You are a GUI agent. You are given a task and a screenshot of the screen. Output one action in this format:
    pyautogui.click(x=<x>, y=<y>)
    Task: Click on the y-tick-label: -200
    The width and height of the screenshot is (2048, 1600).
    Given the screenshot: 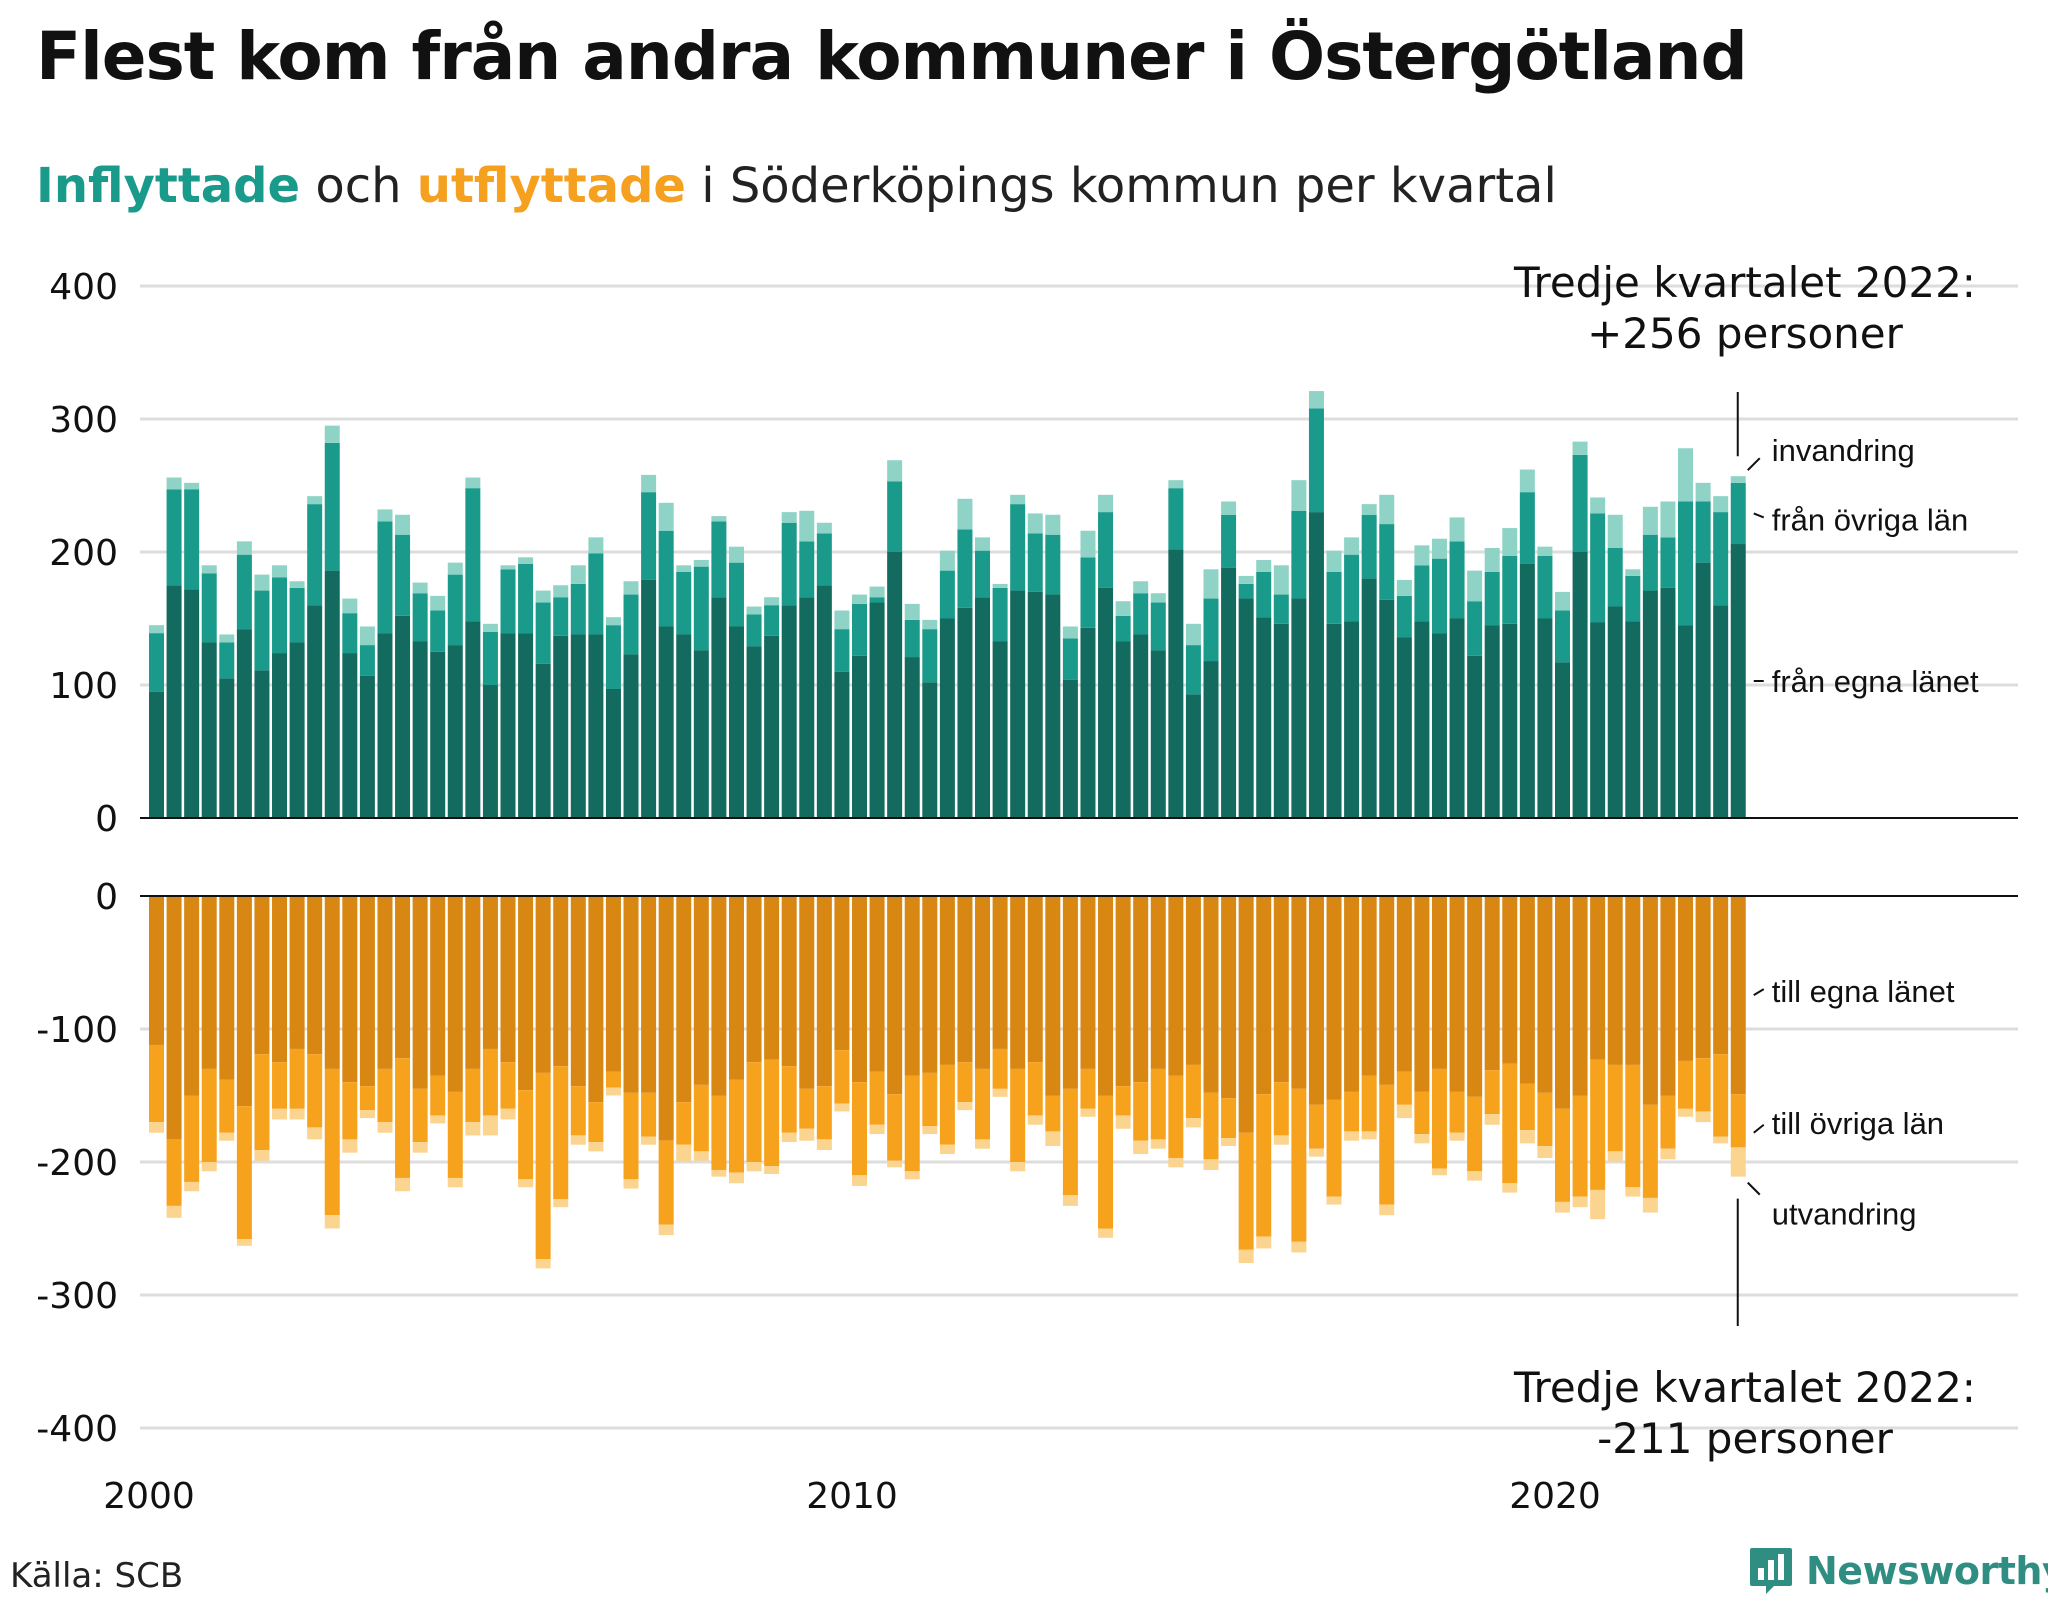 What is the action you would take?
    pyautogui.click(x=77, y=1163)
    